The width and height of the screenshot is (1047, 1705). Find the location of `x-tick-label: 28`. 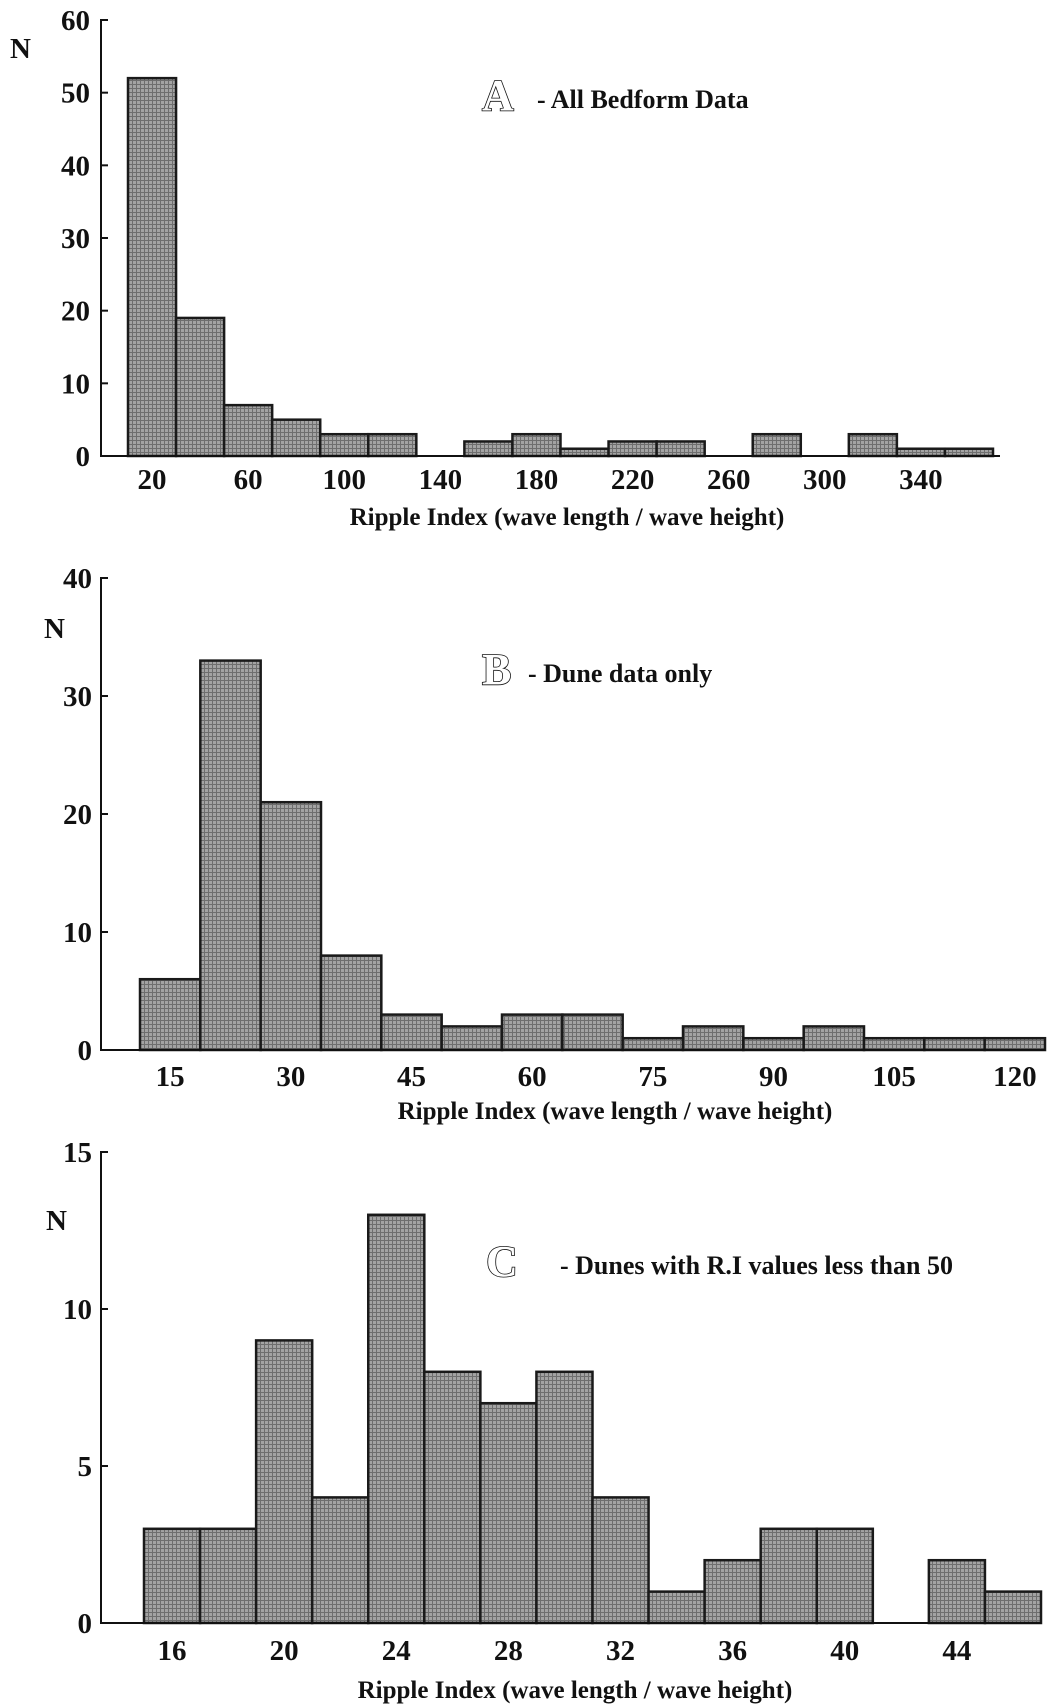

x-tick-label: 28 is located at coordinates (508, 1651).